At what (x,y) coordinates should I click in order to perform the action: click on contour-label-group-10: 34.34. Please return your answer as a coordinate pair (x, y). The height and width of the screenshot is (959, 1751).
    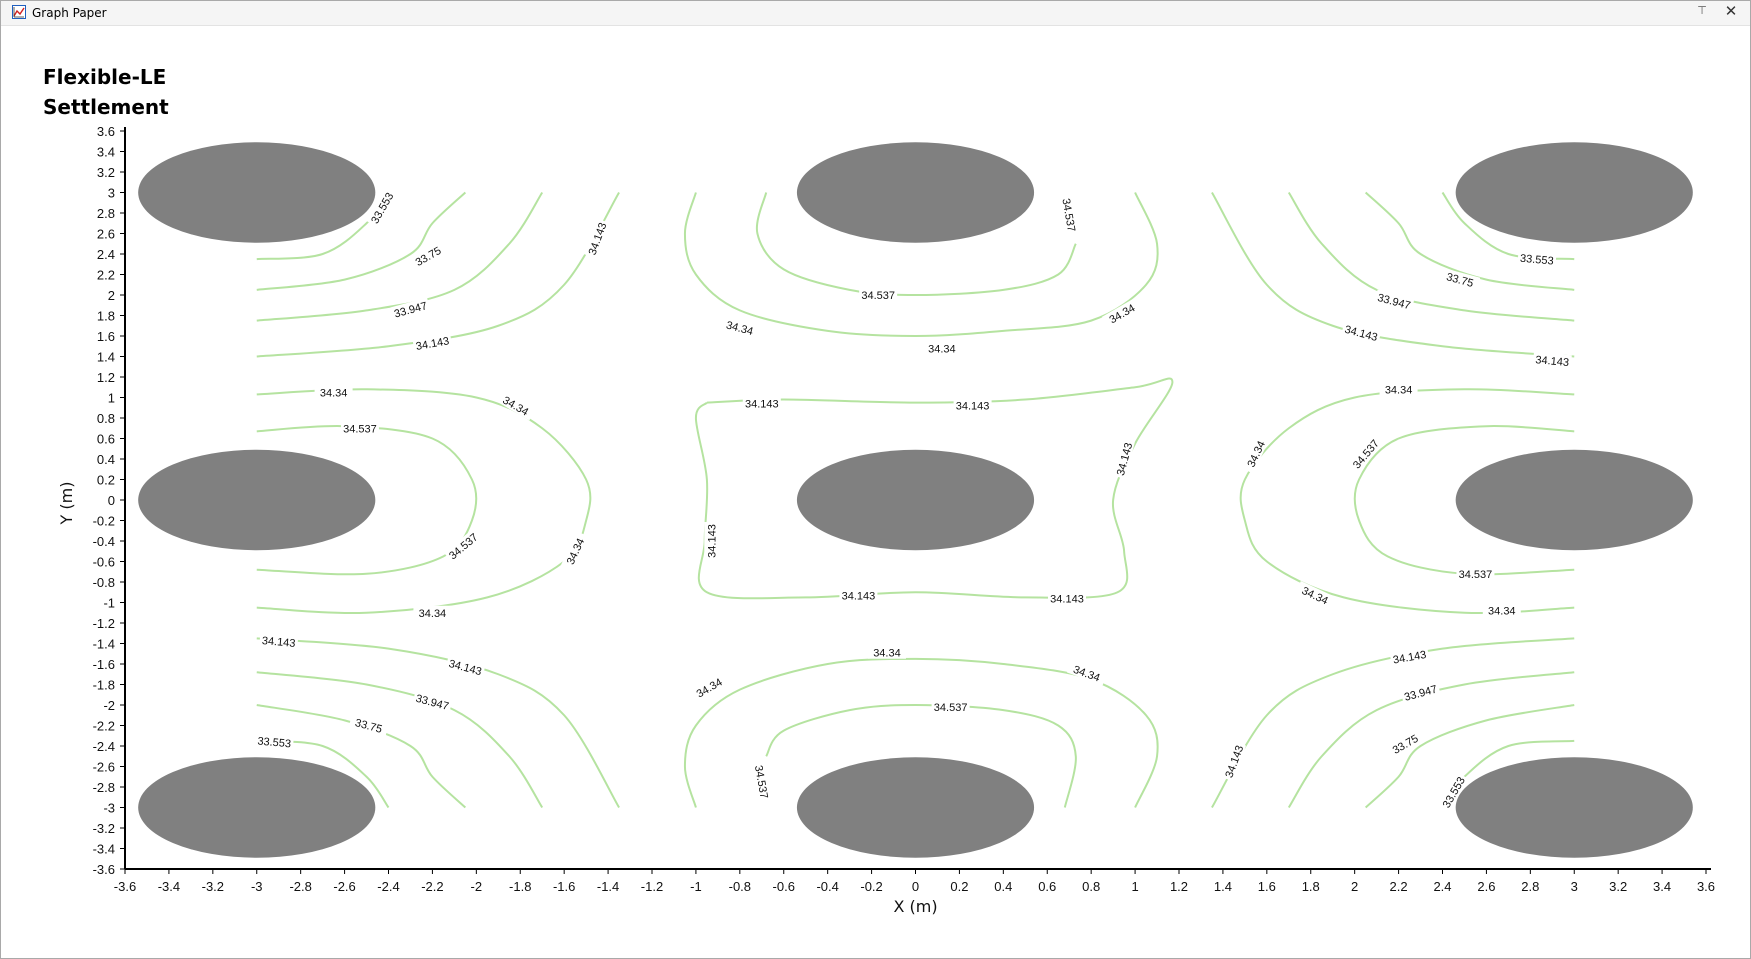
    Looking at the image, I should click on (432, 612).